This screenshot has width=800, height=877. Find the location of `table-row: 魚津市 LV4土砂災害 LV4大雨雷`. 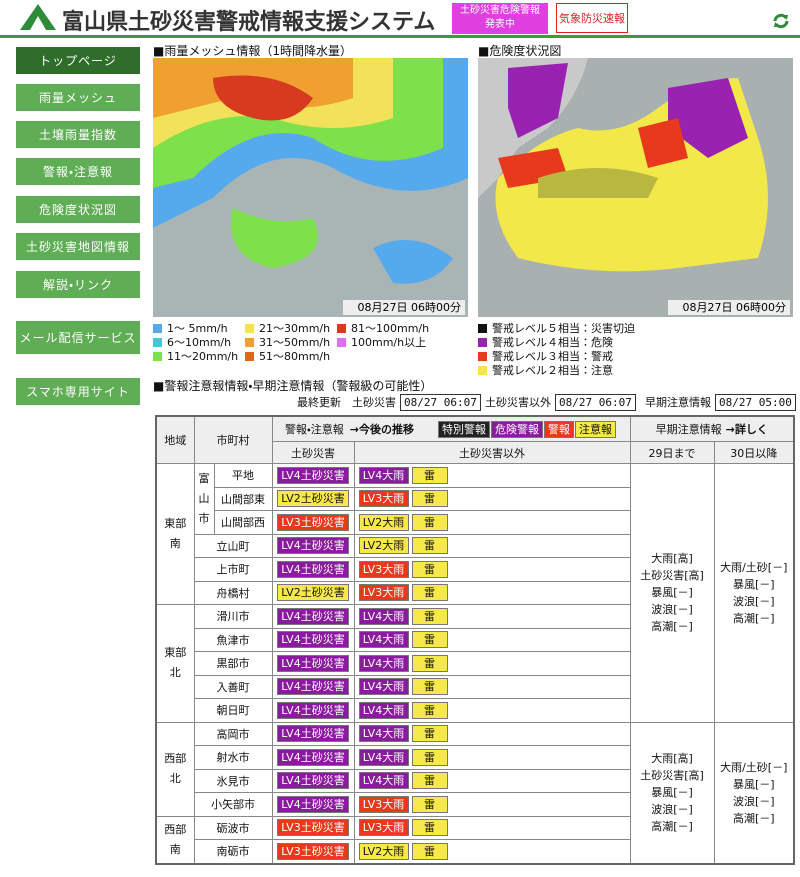

table-row: 魚津市 LV4土砂災害 LV4大雨雷 is located at coordinates (475, 639).